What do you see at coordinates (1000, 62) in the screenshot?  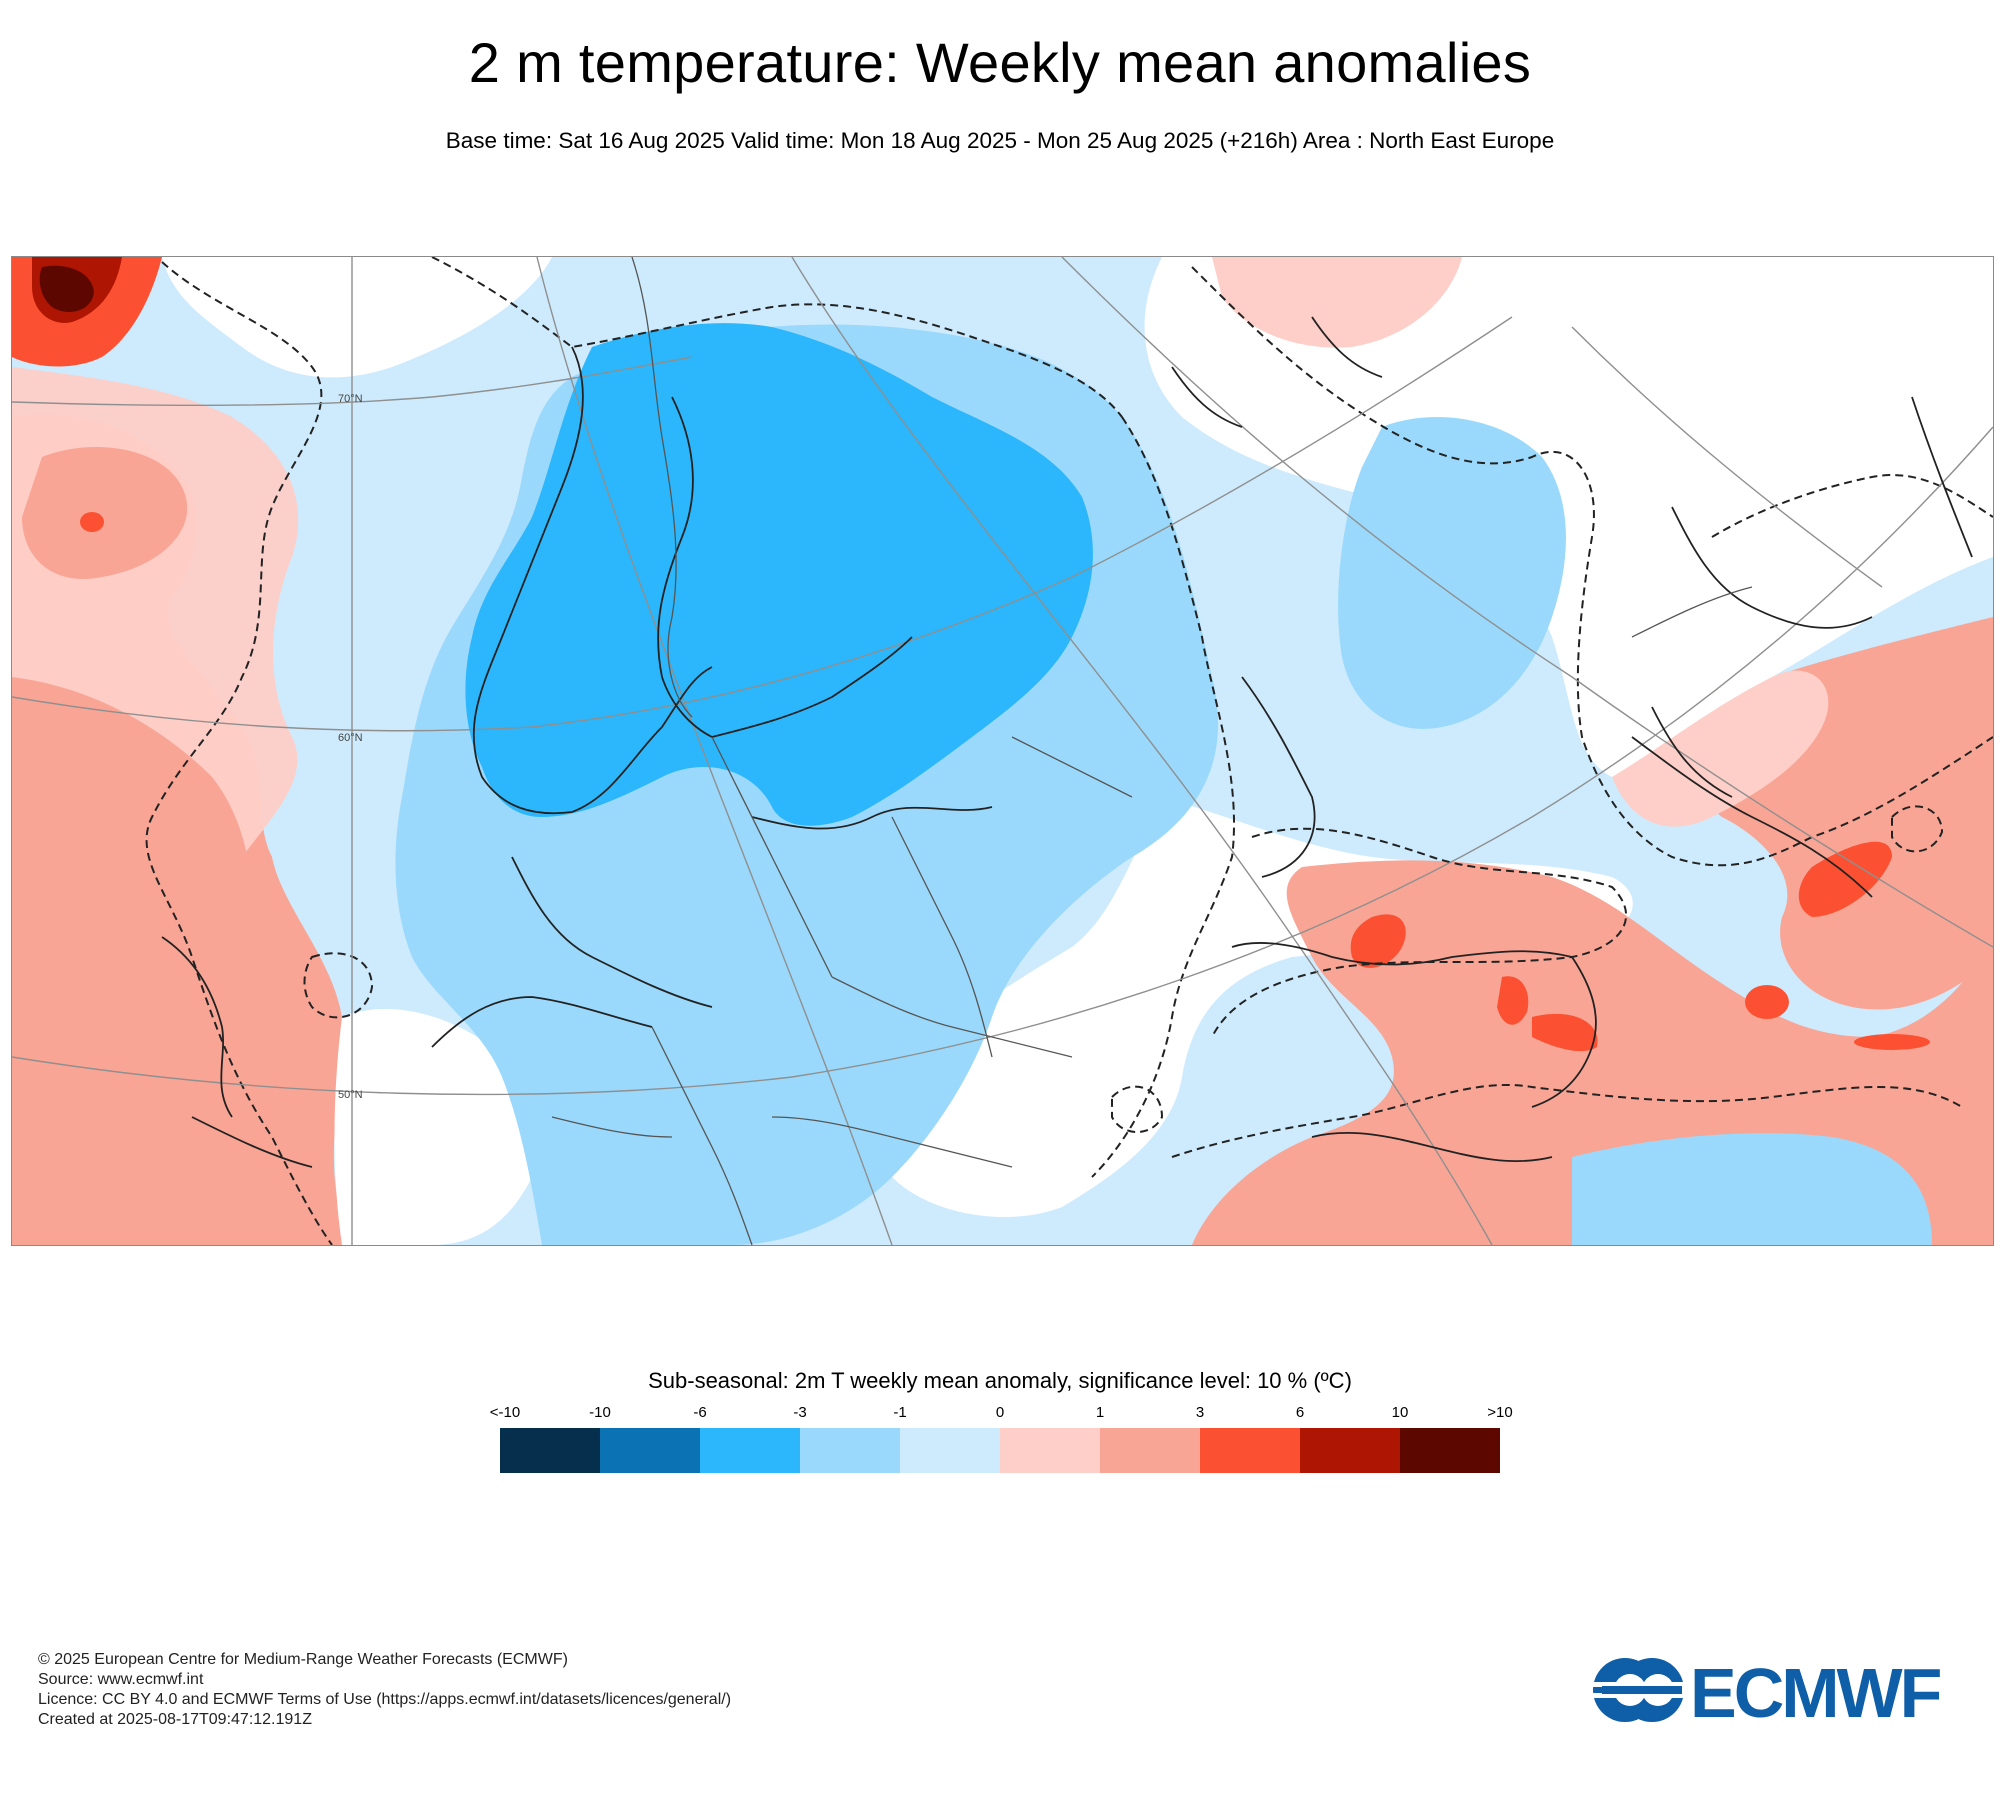 I see `chart-title: 2 m temperature: Weekly mean anomalies` at bounding box center [1000, 62].